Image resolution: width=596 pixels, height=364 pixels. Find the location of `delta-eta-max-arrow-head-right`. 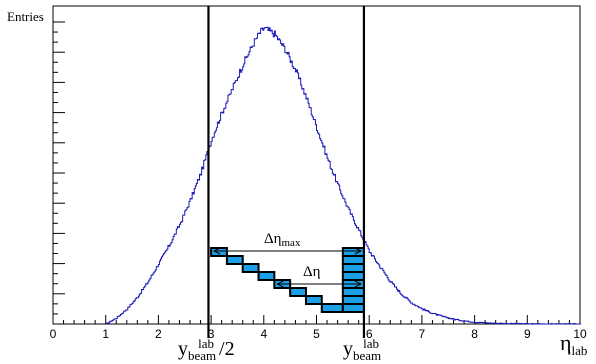

delta-eta-max-arrow-head-right is located at coordinates (358, 251).